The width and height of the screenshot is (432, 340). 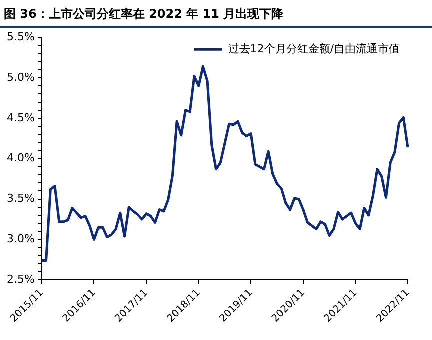 What do you see at coordinates (20, 158) in the screenshot?
I see `y-tick-label: 4.0%` at bounding box center [20, 158].